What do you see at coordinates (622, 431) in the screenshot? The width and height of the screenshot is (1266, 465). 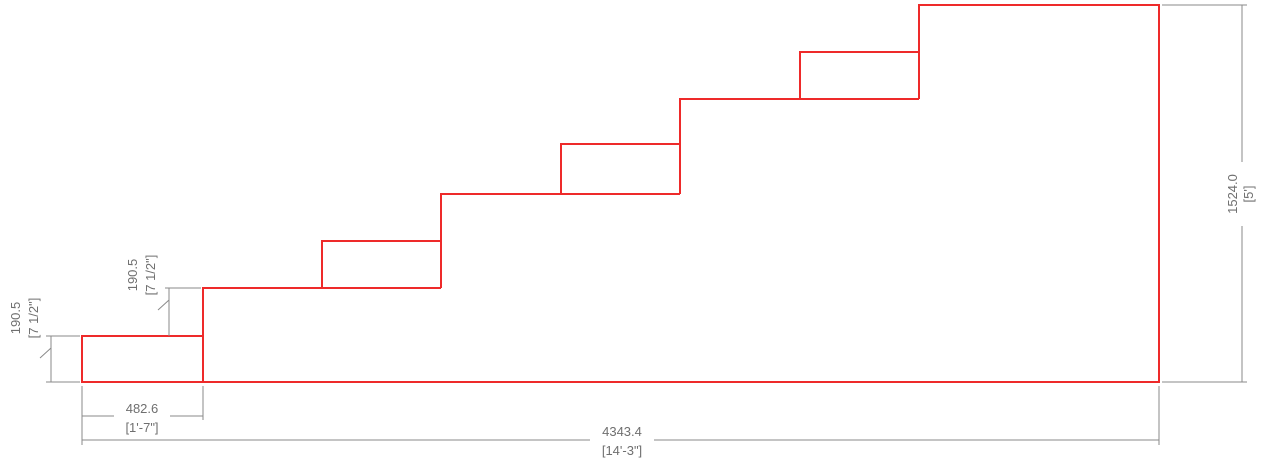 I see `overall-width-metric: 4343.4` at bounding box center [622, 431].